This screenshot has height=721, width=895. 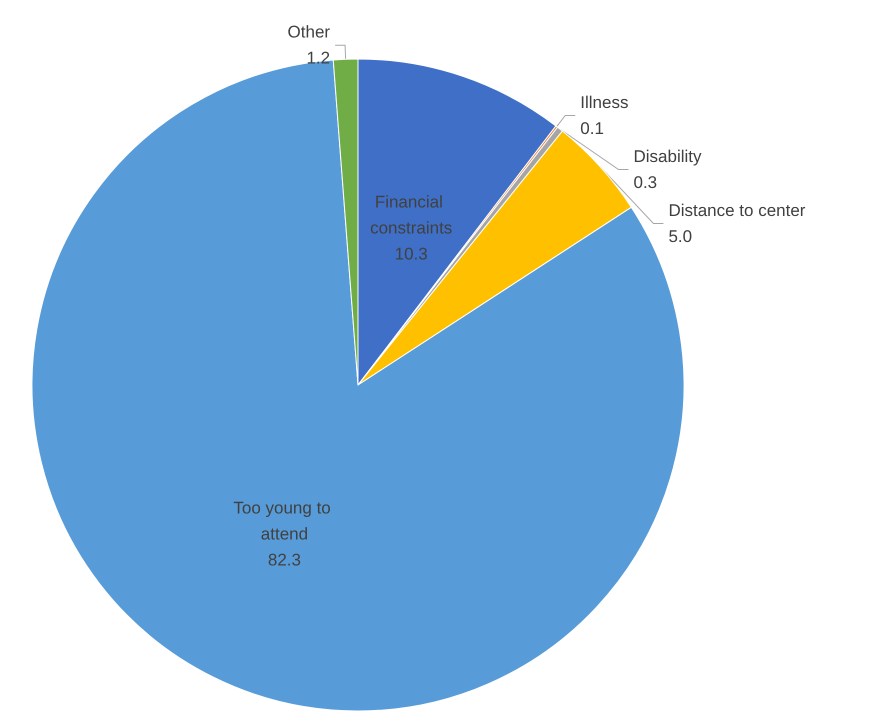 I want to click on data-label: 0.3, so click(x=646, y=182).